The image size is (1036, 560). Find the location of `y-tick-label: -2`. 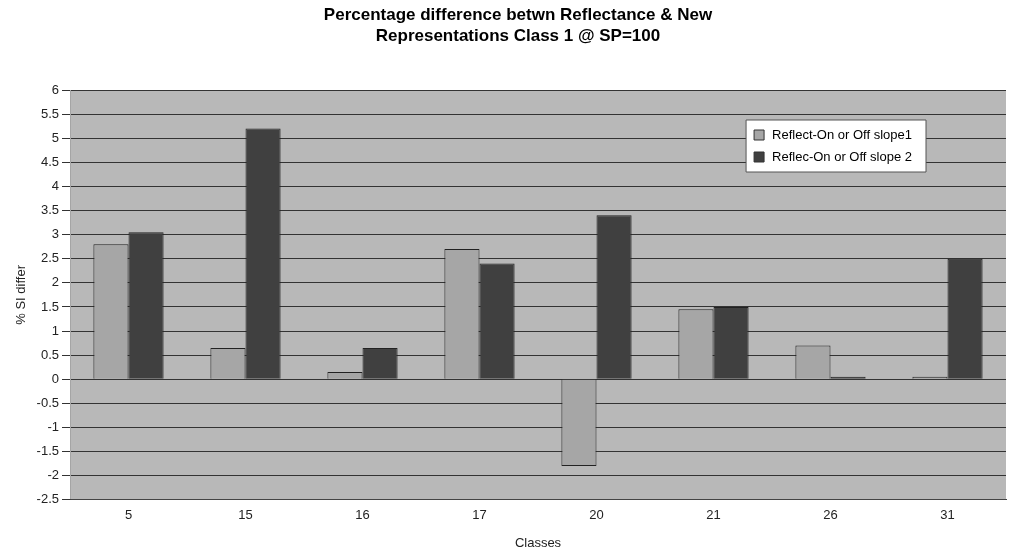

y-tick-label: -2 is located at coordinates (53, 475).